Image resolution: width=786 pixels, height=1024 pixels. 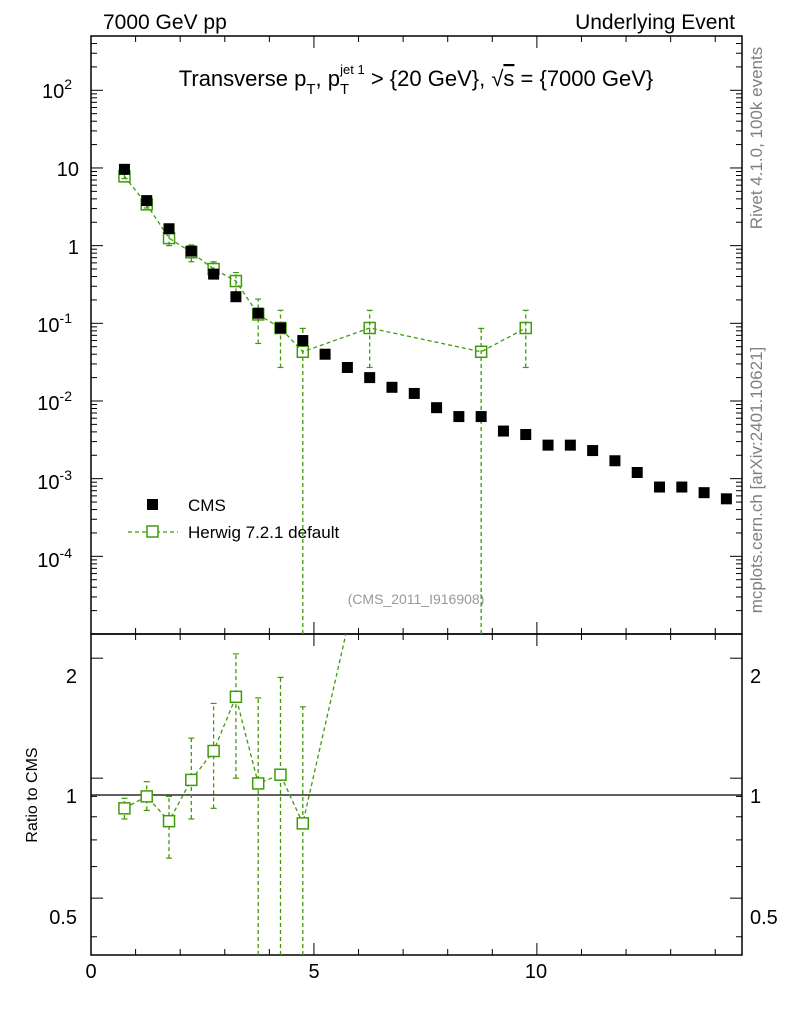 I want to click on mcplots-label: mcplots.cern.ch [arXiv:2401.10621], so click(x=756, y=480).